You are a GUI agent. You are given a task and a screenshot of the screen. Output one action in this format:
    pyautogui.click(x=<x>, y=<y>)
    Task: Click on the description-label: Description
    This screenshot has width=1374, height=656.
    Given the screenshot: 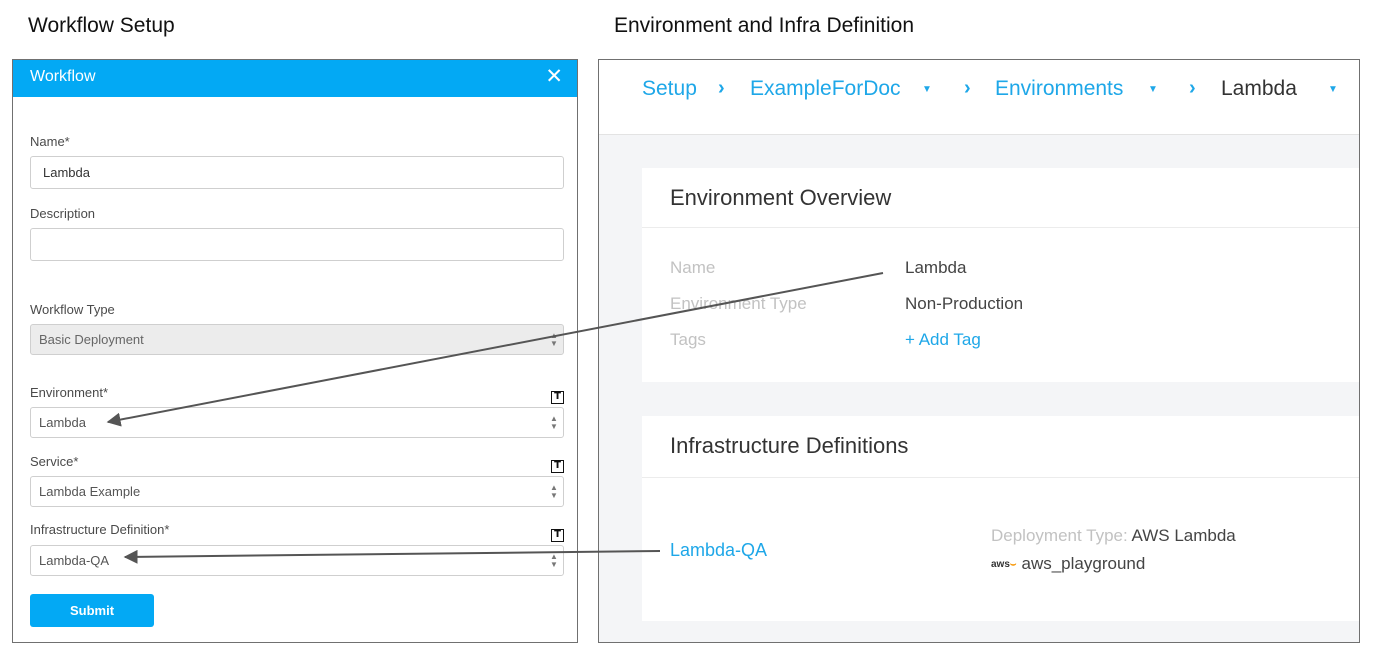 What is the action you would take?
    pyautogui.click(x=63, y=213)
    